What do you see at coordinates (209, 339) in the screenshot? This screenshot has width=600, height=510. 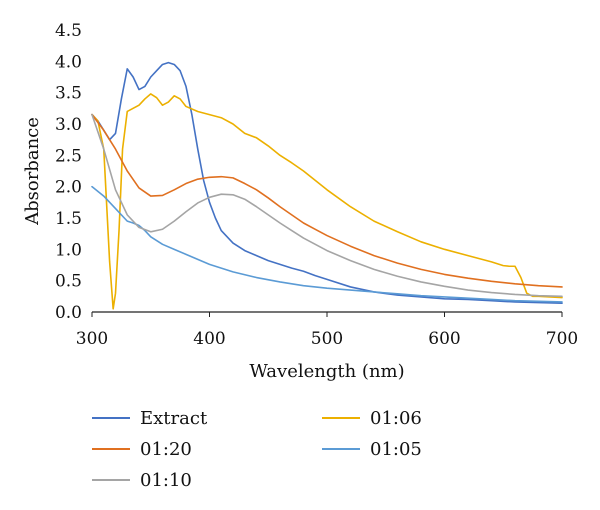 I see `x-tick-label: 400` at bounding box center [209, 339].